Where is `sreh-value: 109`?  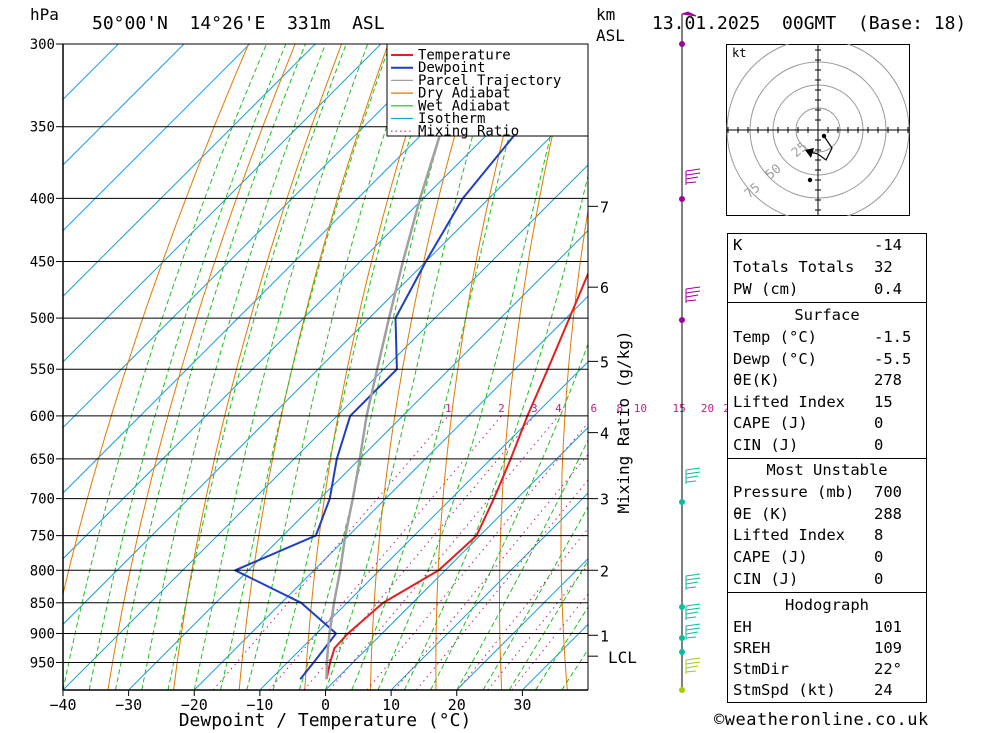 sreh-value: 109 is located at coordinates (888, 648).